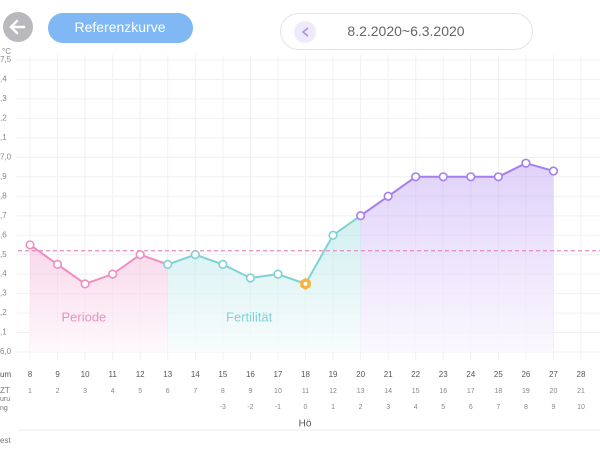  I want to click on cycle-day: 2, so click(58, 391).